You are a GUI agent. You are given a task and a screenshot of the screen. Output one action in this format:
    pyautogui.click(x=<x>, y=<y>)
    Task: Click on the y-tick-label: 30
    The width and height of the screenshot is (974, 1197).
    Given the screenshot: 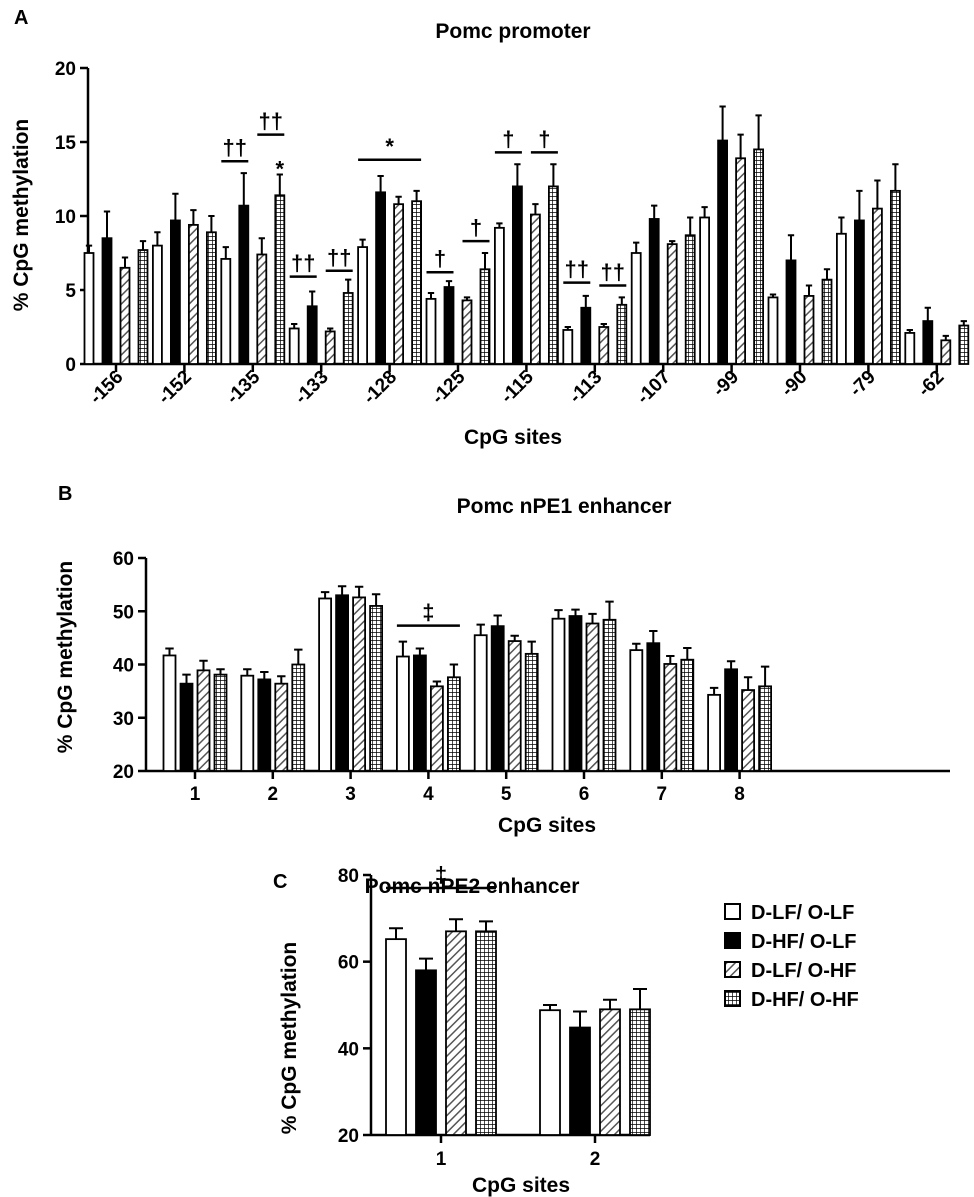 What is the action you would take?
    pyautogui.click(x=123, y=719)
    